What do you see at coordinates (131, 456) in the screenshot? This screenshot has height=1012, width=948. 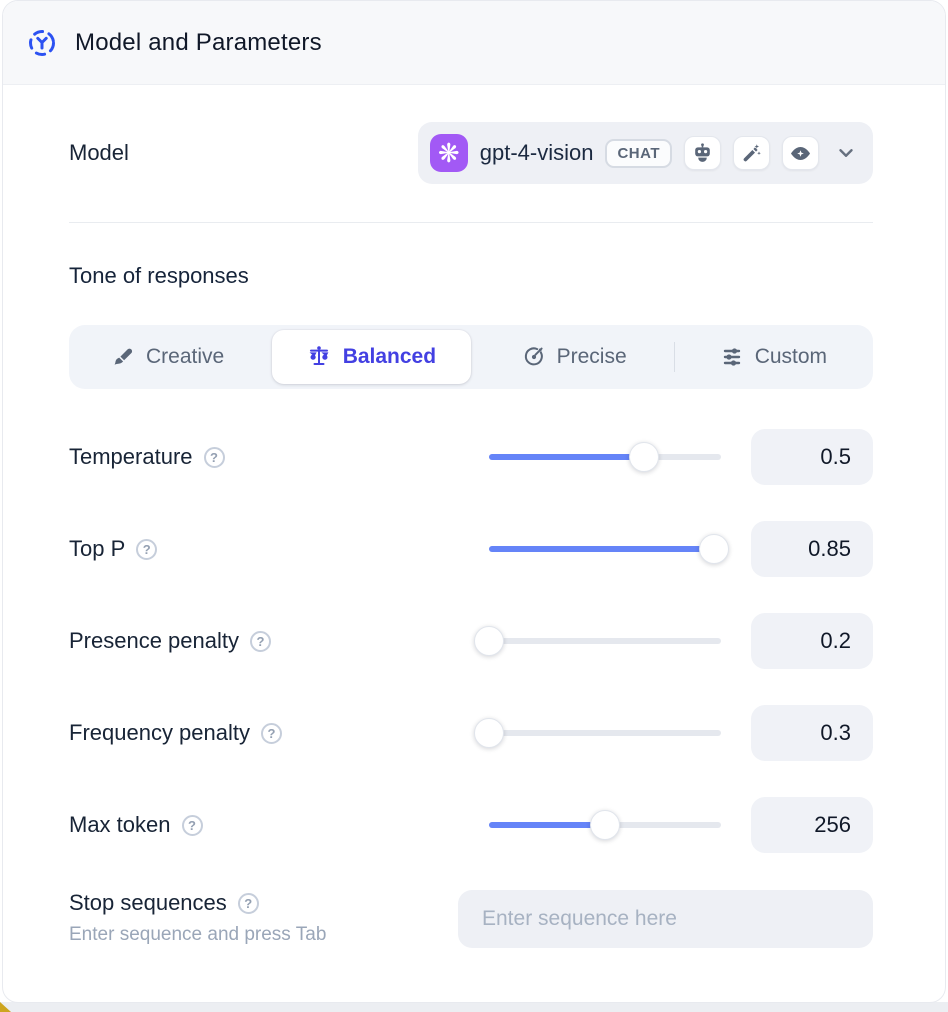 I see `temperature-label: Temperature` at bounding box center [131, 456].